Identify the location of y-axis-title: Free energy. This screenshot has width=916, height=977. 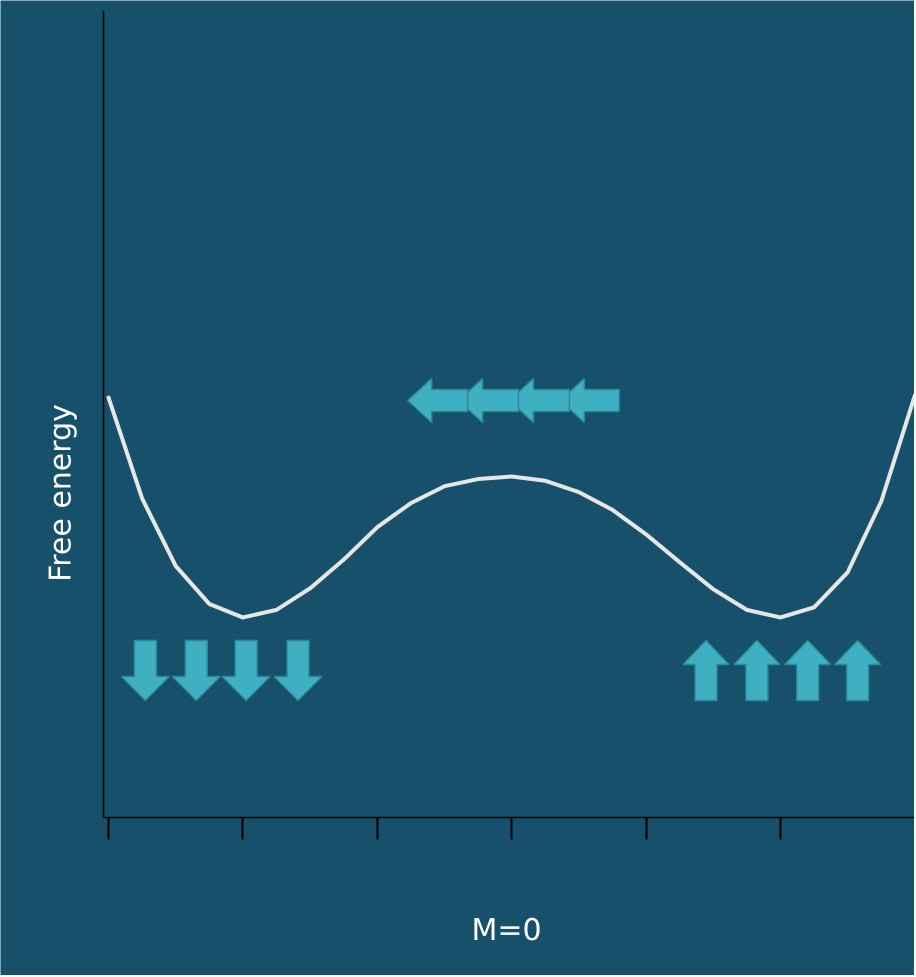
(61, 493).